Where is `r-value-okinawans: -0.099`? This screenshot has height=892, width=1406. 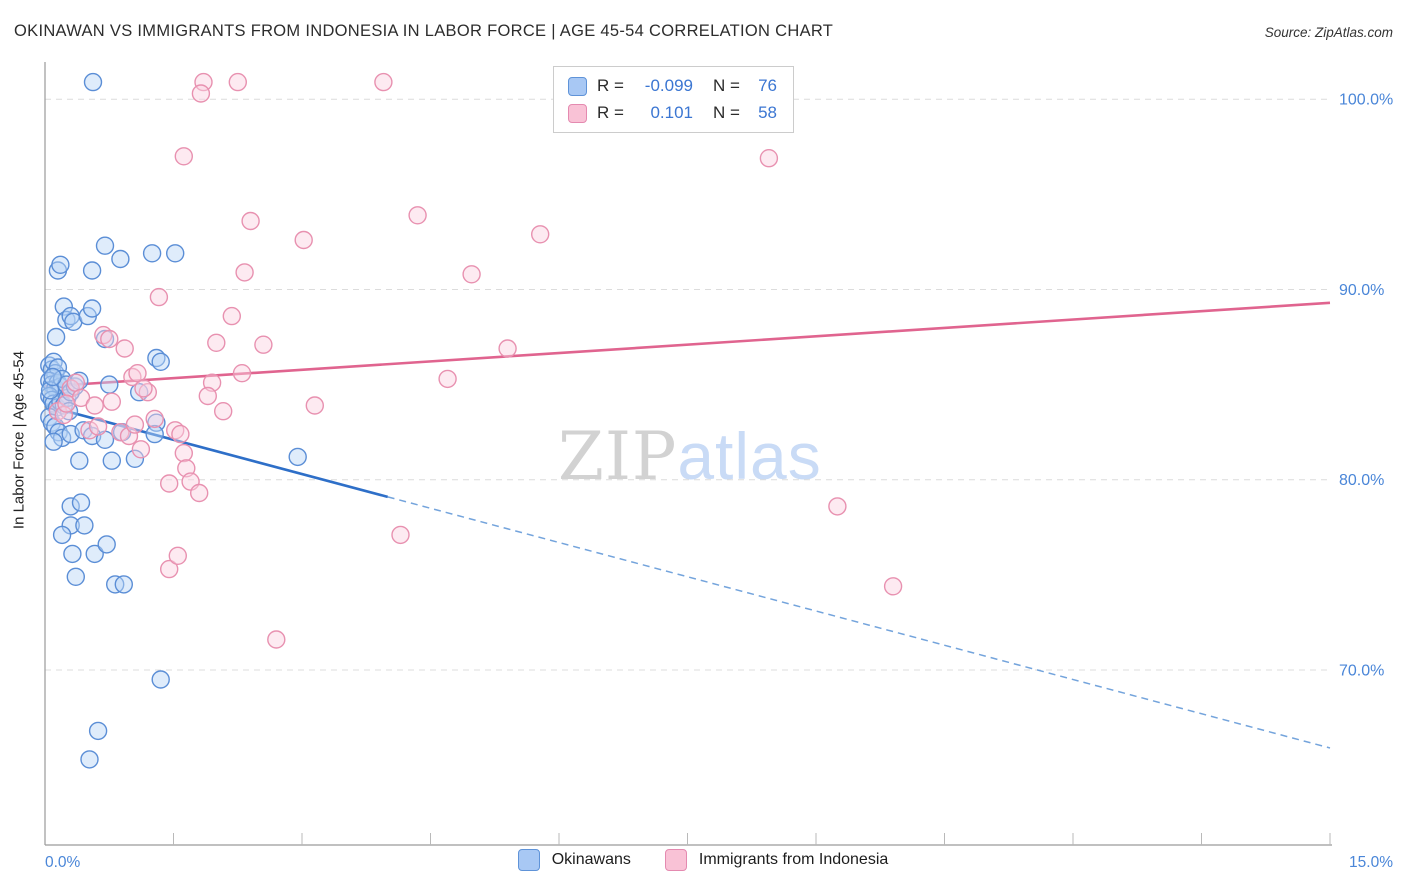 r-value-okinawans: -0.099 is located at coordinates (668, 85).